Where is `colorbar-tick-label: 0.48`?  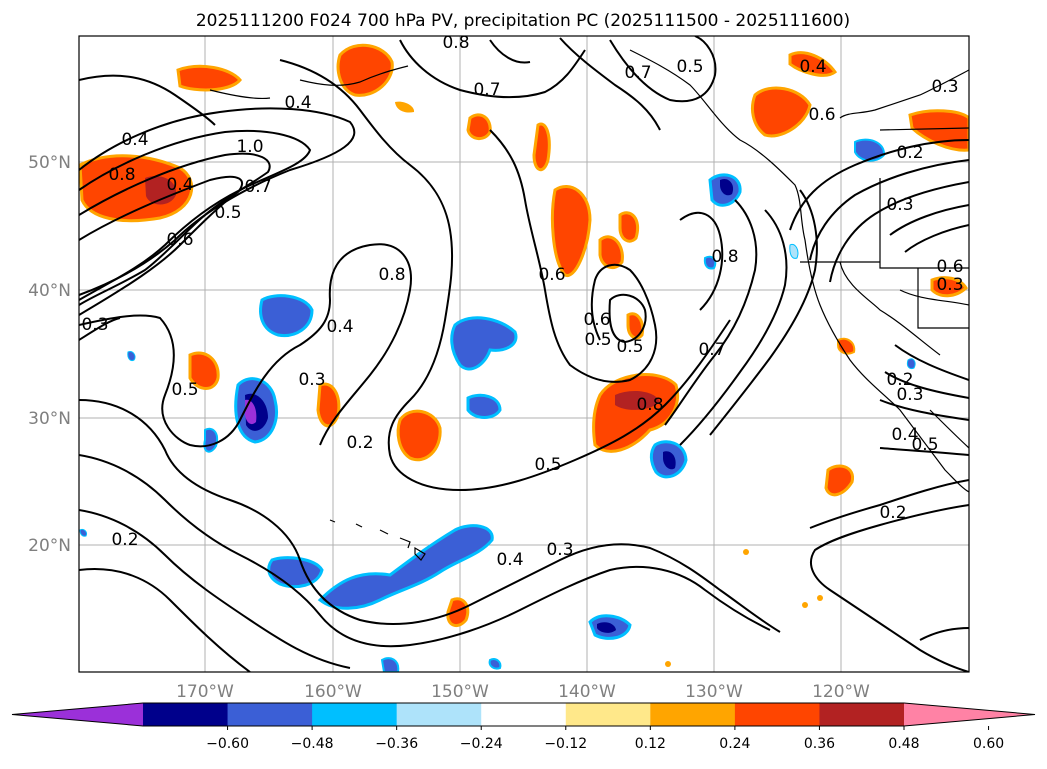 colorbar-tick-label: 0.48 is located at coordinates (903, 744).